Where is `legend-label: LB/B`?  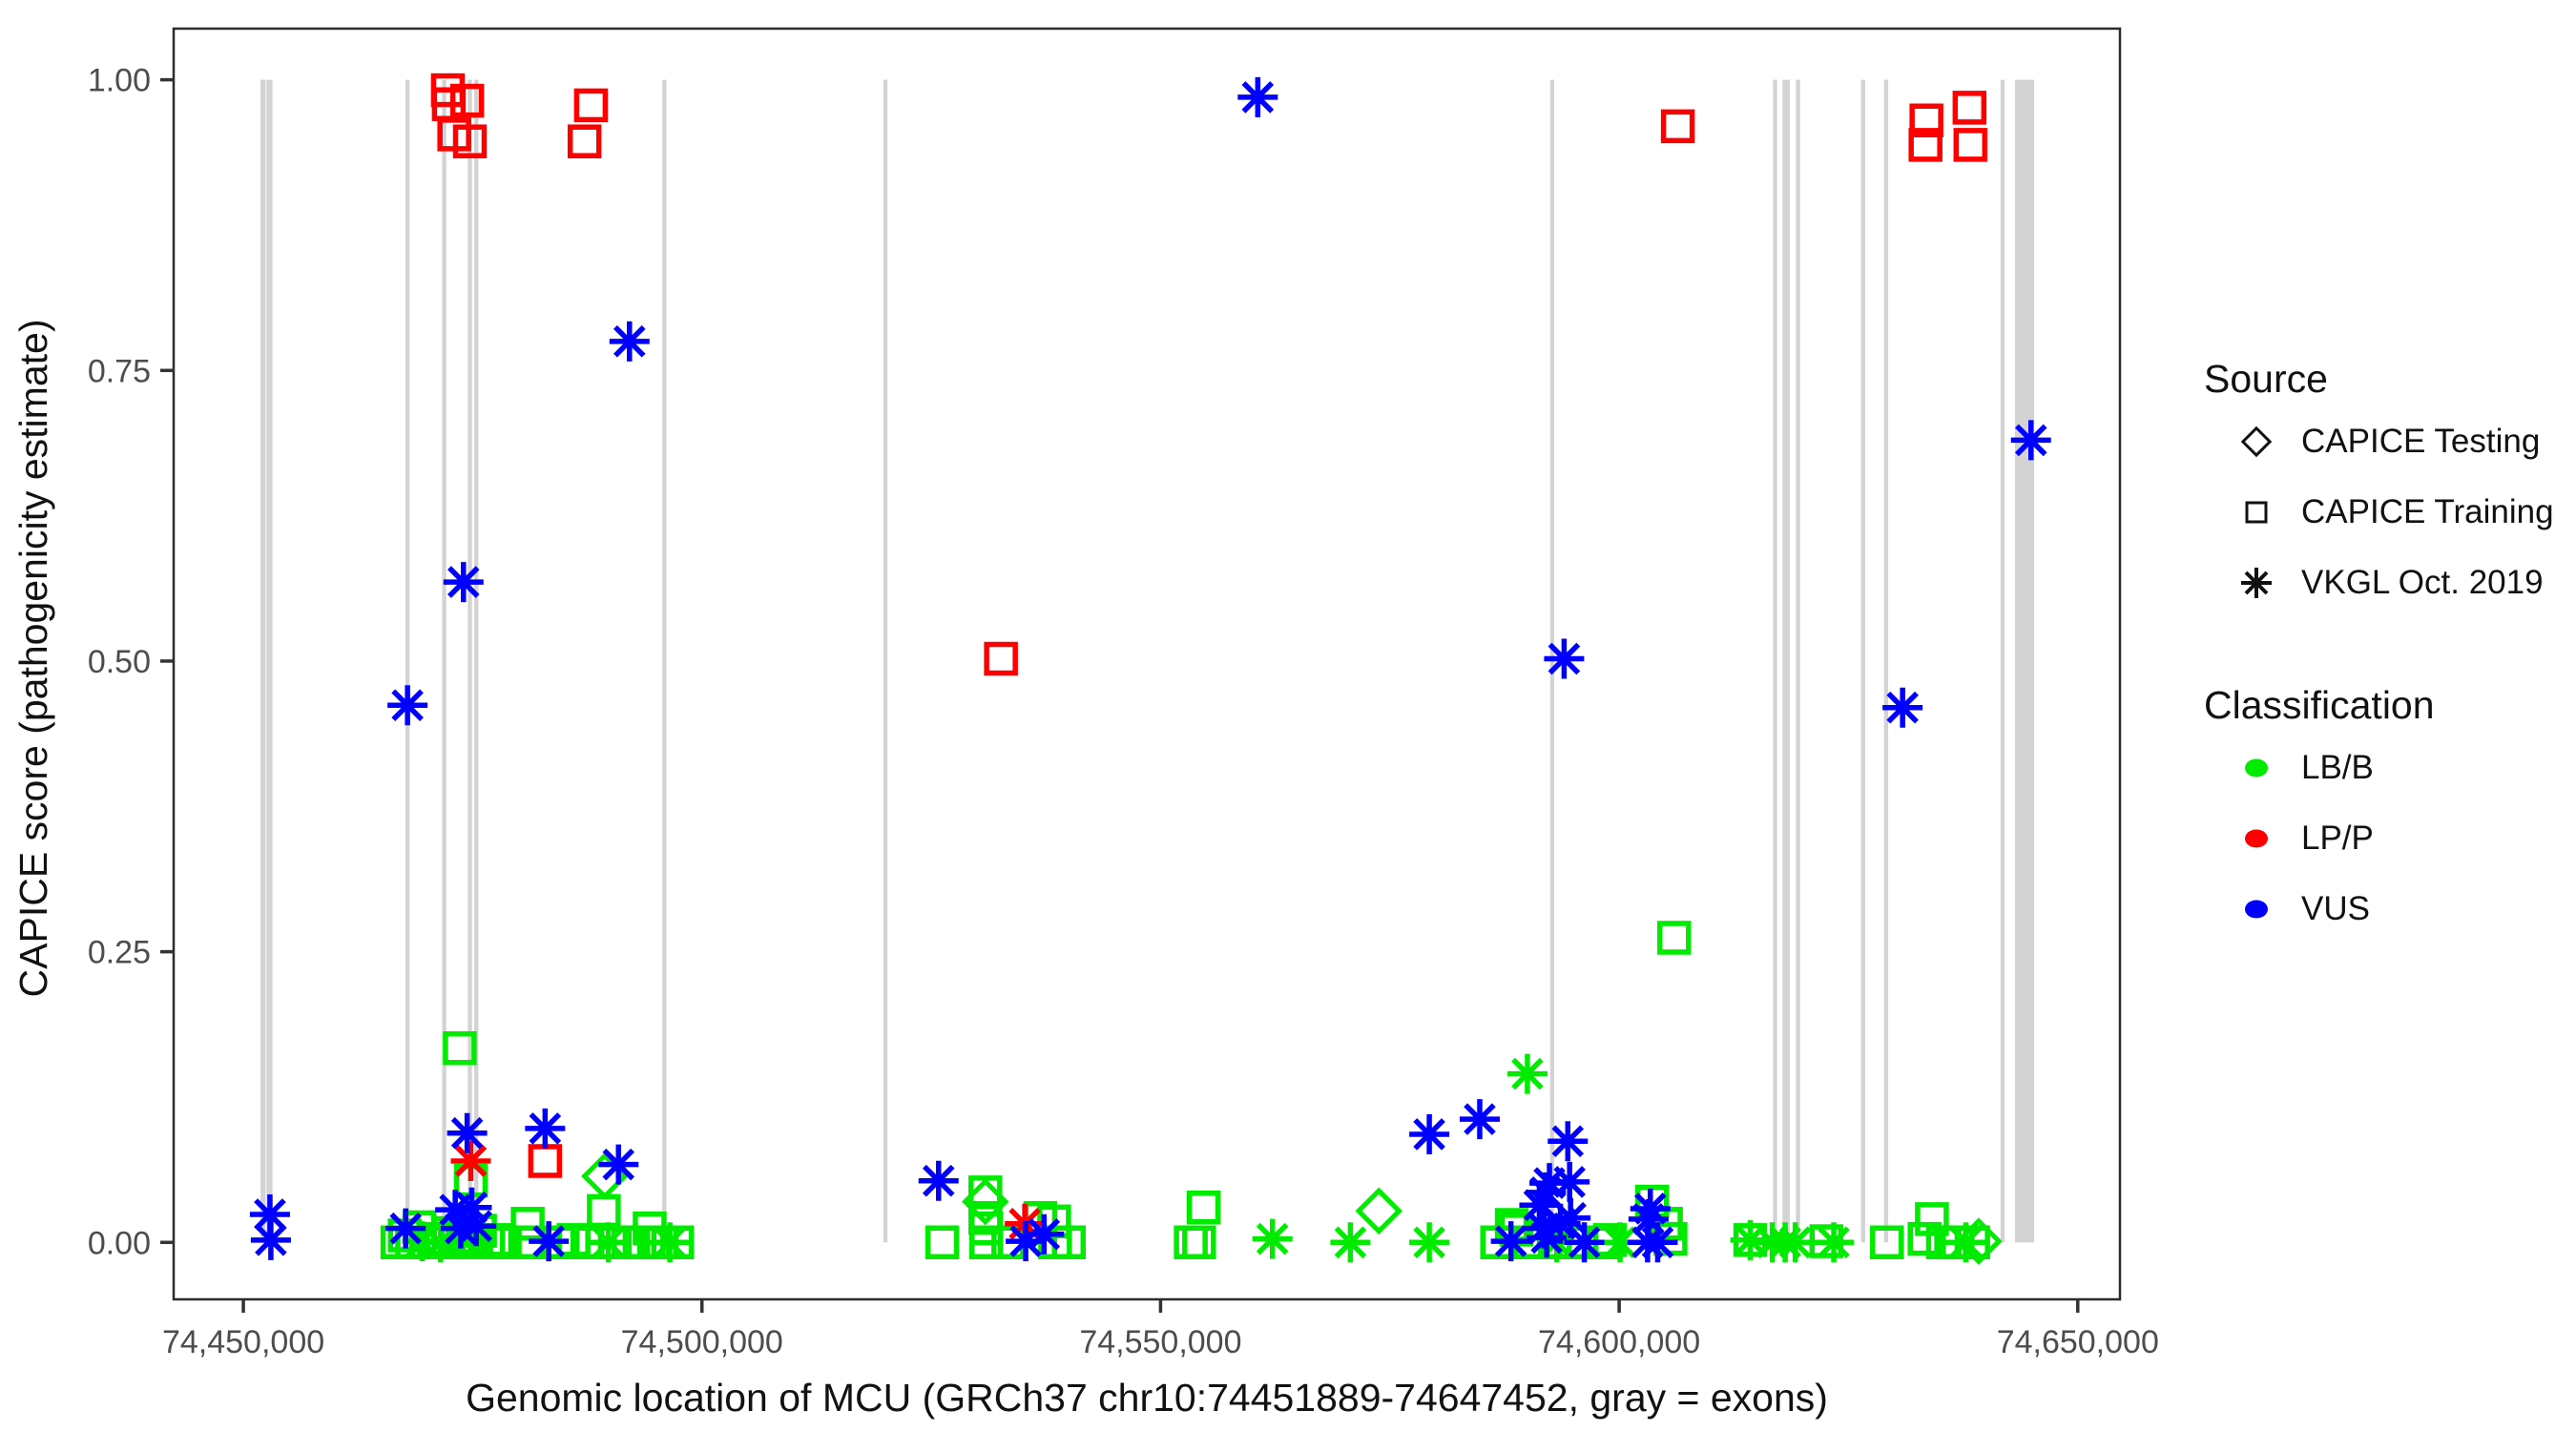
legend-label: LB/B is located at coordinates (2337, 767).